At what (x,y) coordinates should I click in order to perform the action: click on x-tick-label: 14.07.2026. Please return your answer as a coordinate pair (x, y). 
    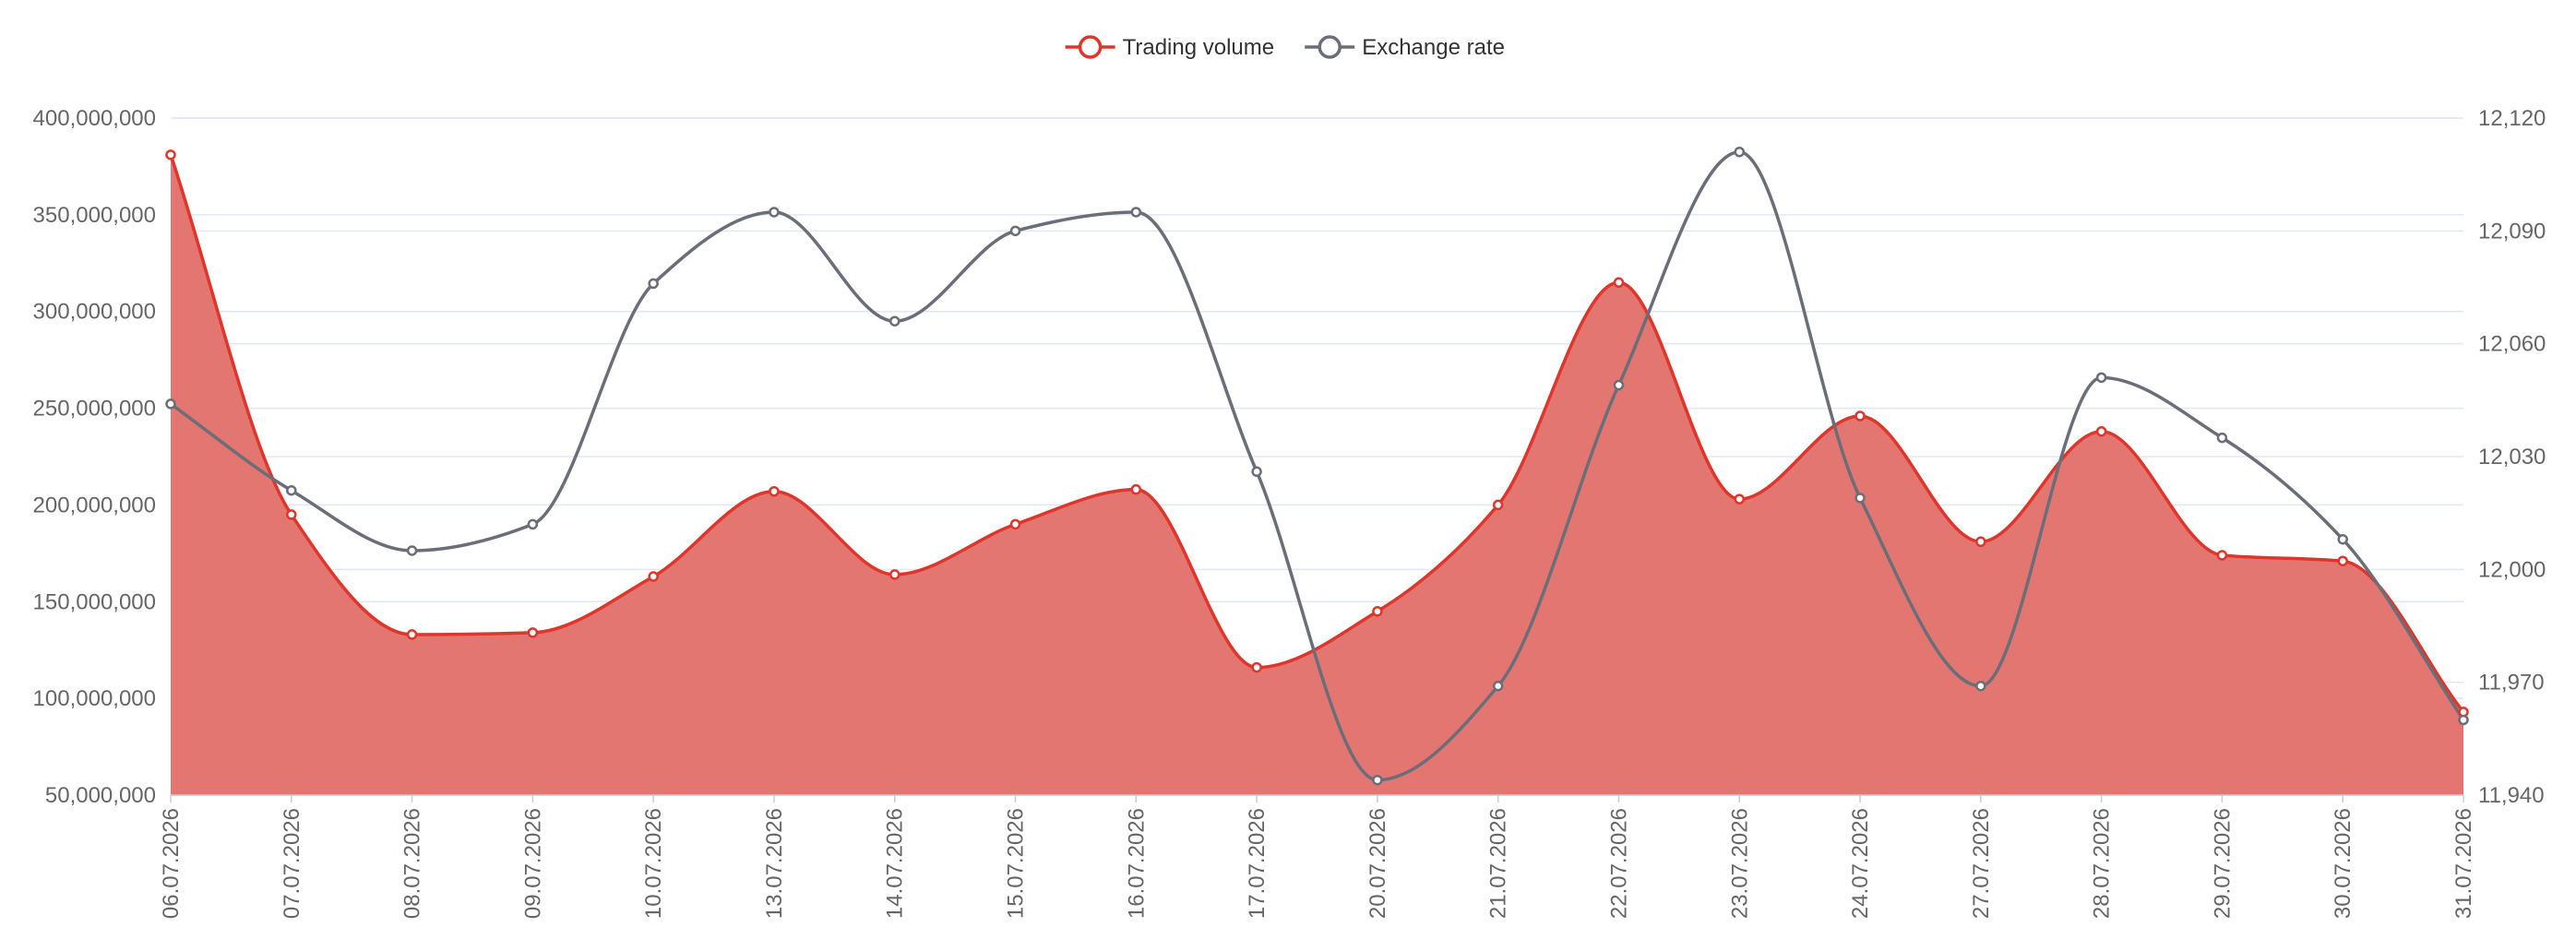
    Looking at the image, I should click on (896, 863).